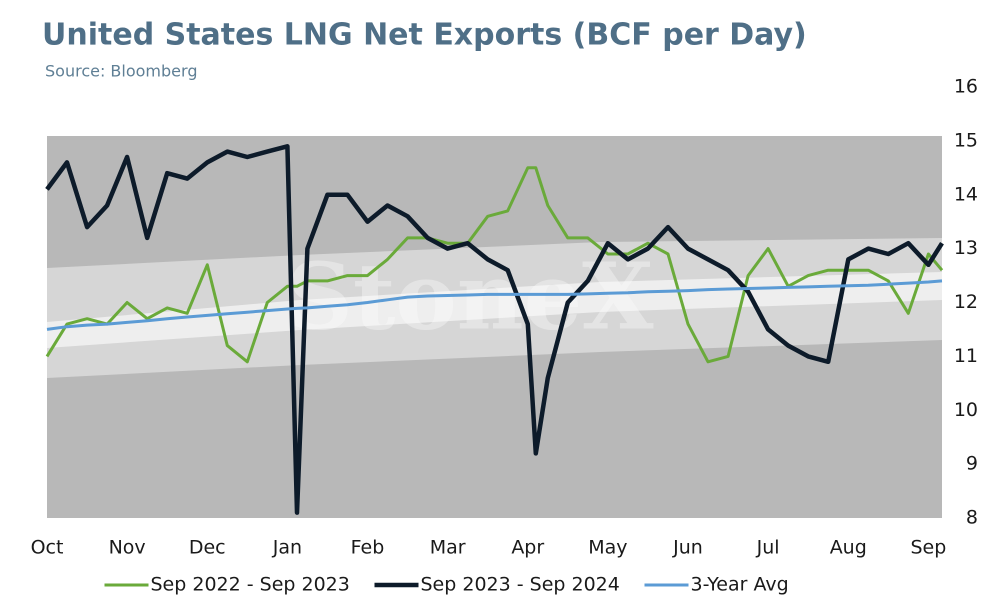  What do you see at coordinates (287, 548) in the screenshot?
I see `x-tick-label: Jan` at bounding box center [287, 548].